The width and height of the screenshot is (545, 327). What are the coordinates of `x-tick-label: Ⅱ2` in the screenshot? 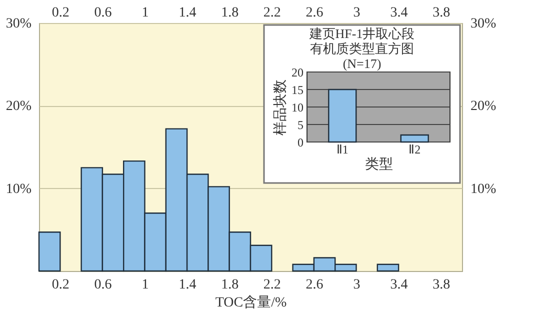 It's located at (414, 149).